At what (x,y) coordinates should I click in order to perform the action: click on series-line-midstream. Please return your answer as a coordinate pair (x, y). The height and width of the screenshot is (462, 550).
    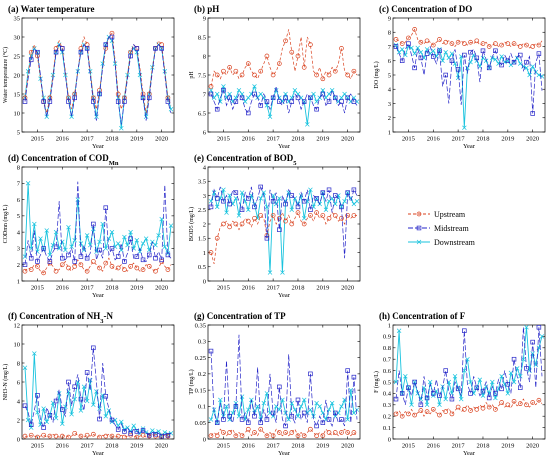
    Looking at the image, I should click on (98, 223).